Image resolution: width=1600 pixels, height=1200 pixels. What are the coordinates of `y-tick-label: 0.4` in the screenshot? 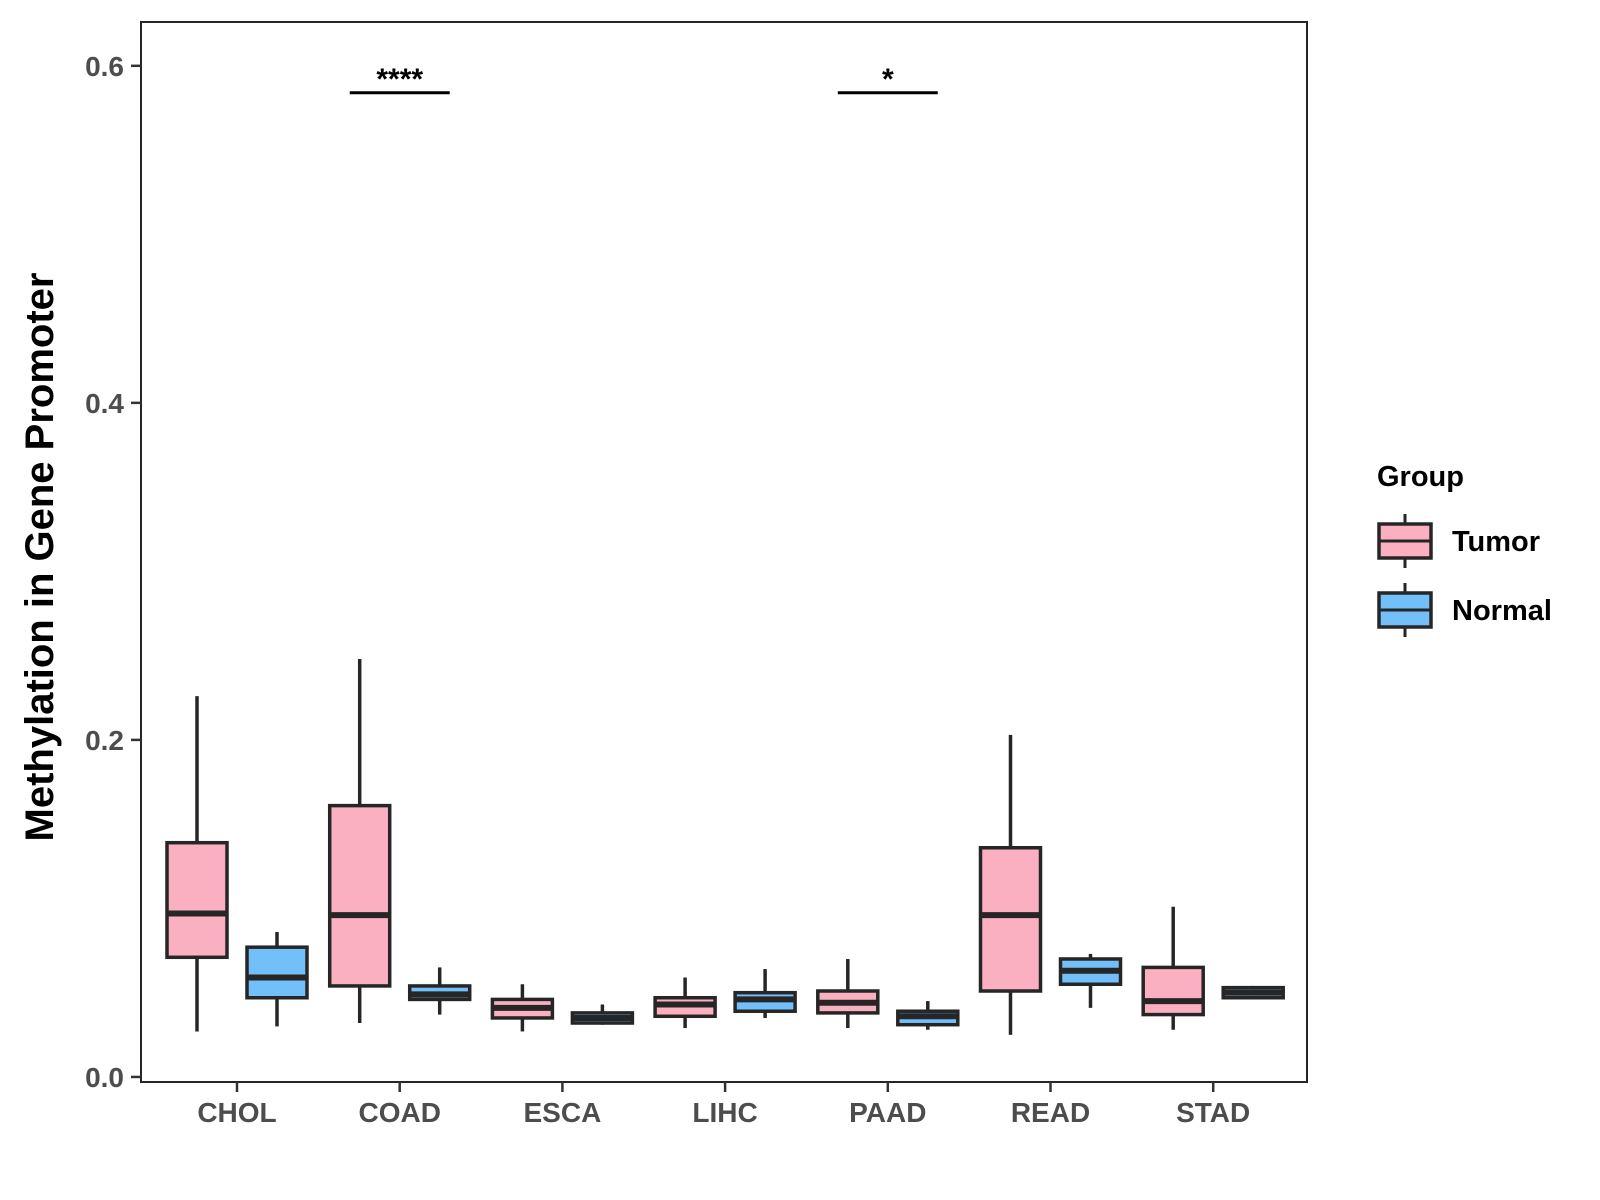 It's located at (104, 403).